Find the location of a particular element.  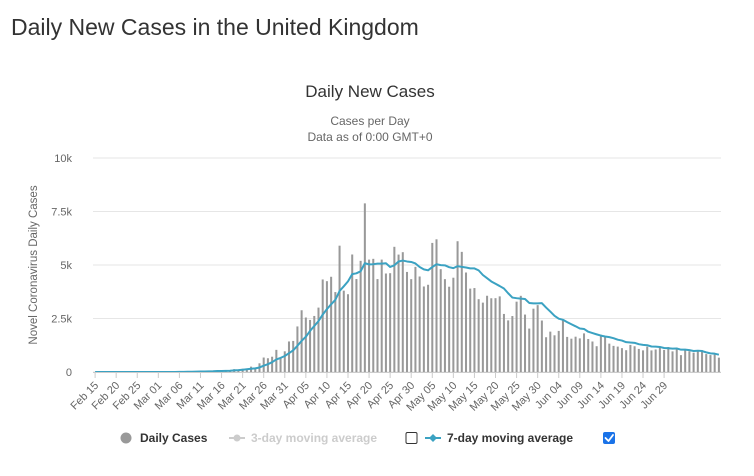

checkbox-7-day-moving-average is located at coordinates (609, 438).